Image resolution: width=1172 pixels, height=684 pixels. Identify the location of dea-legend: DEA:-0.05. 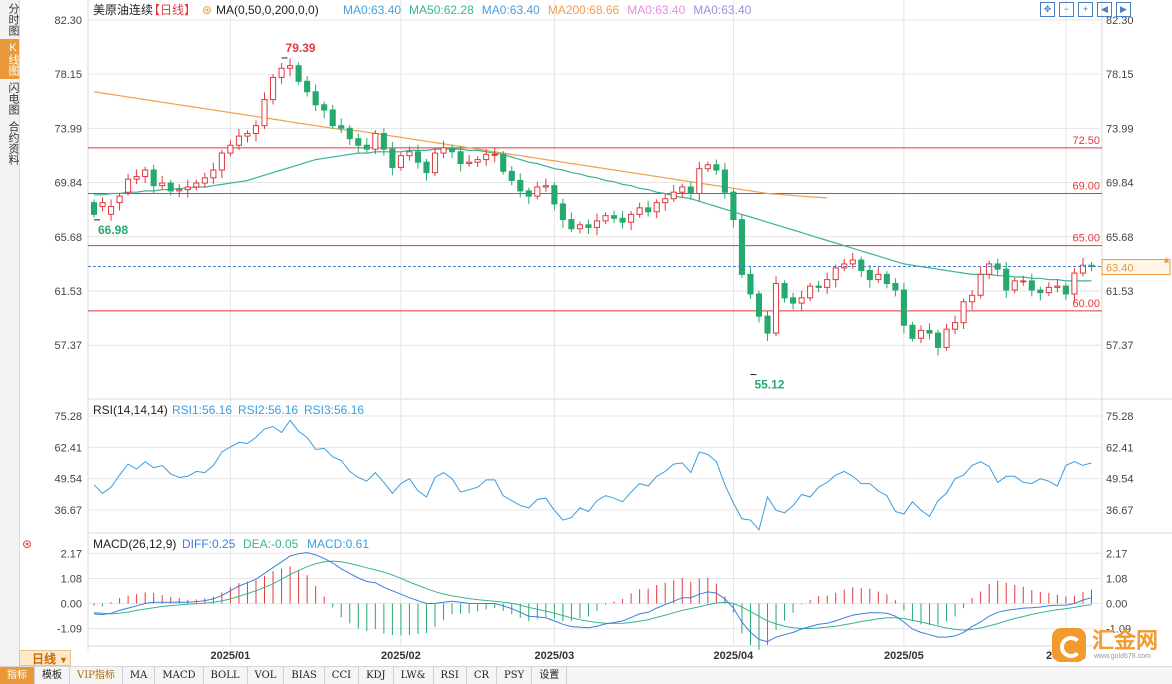
(271, 544).